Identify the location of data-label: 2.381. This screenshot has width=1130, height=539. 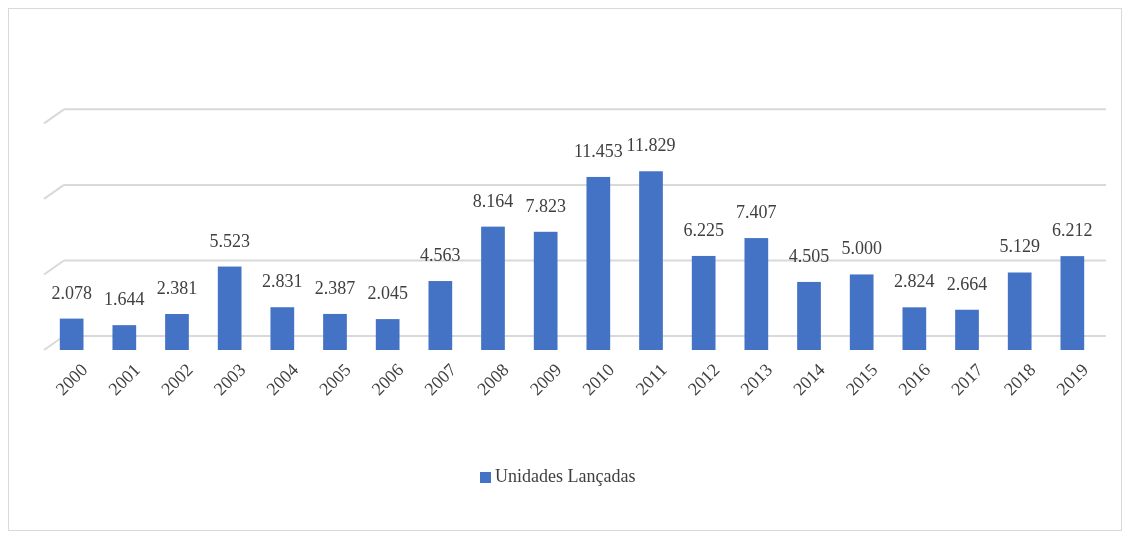
(177, 288).